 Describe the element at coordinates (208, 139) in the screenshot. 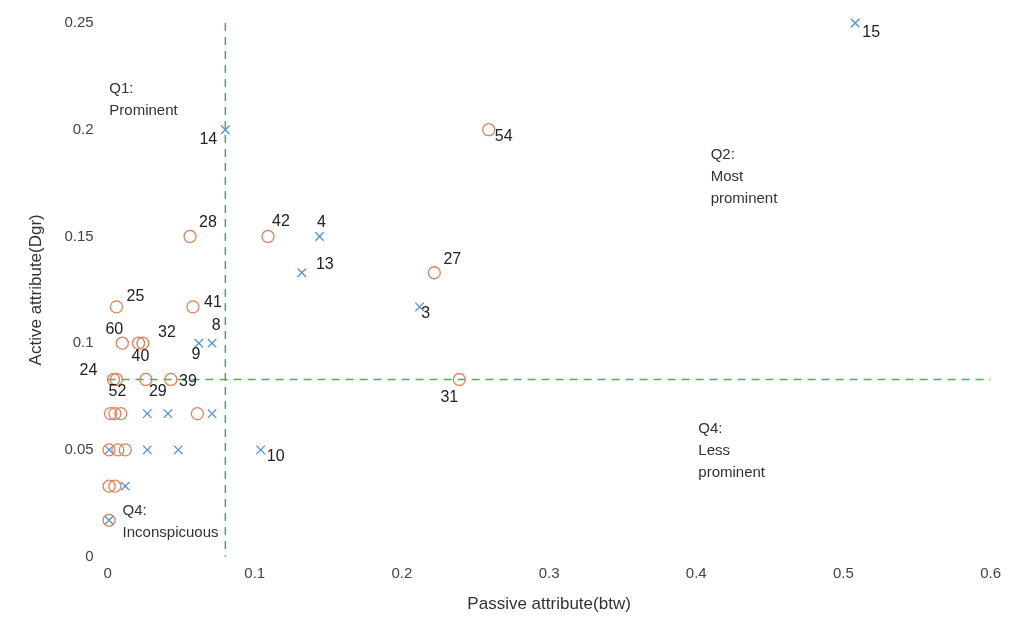

I see `annotation: 14` at that location.